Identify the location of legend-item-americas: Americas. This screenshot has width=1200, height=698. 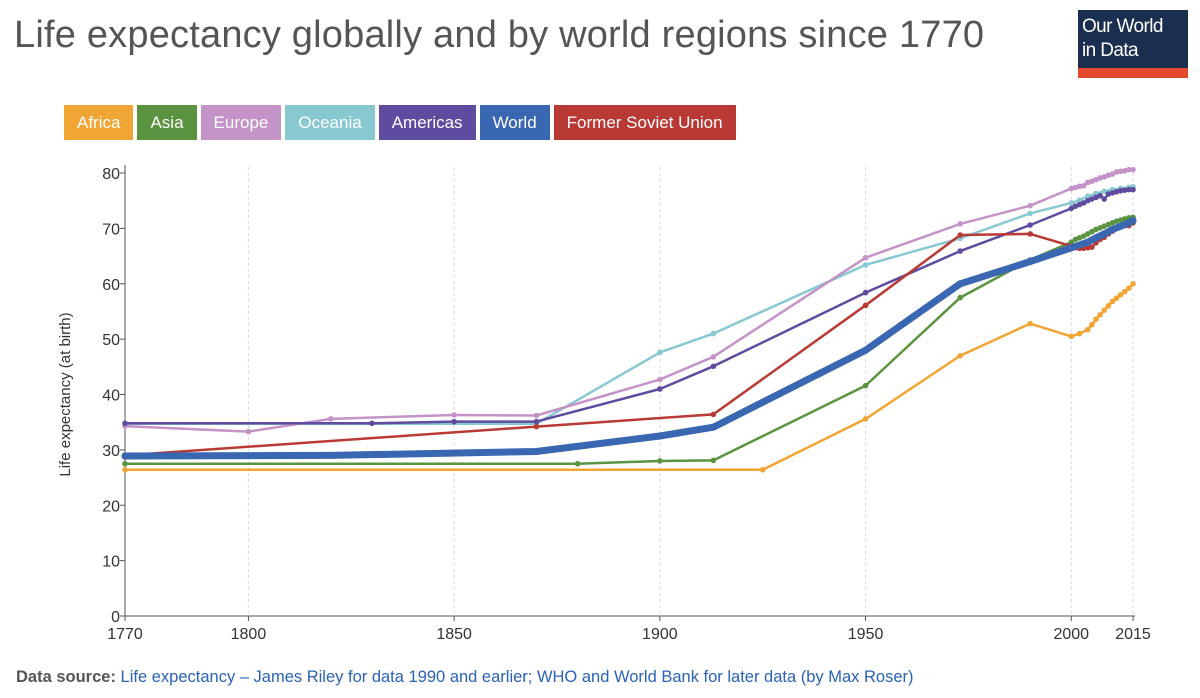
(427, 122).